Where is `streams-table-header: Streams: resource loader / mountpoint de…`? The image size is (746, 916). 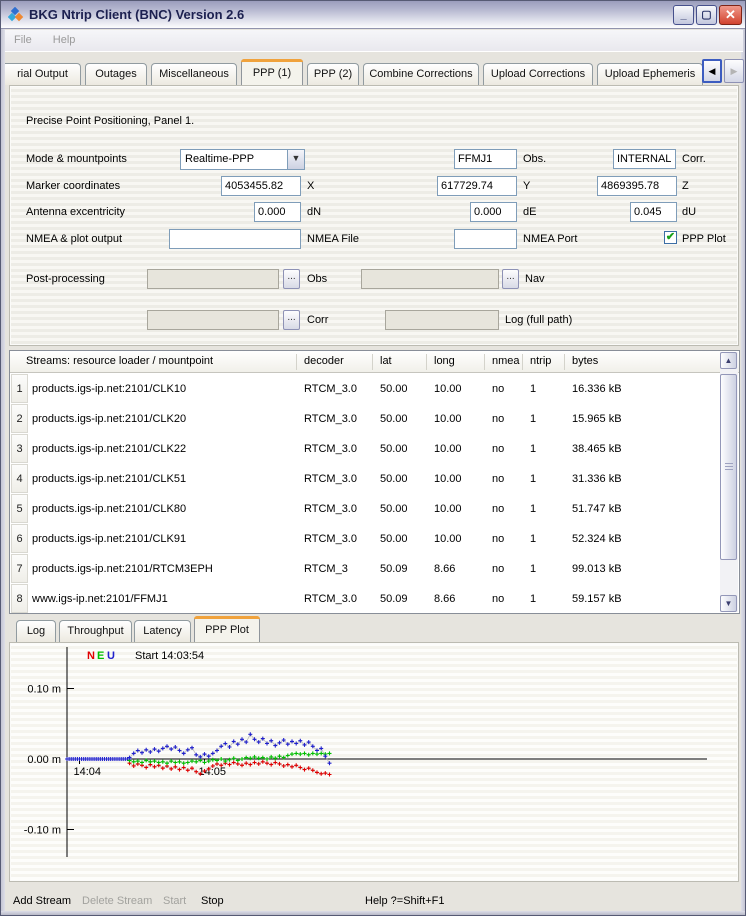
streams-table-header: Streams: resource loader / mountpoint de… is located at coordinates (374, 362).